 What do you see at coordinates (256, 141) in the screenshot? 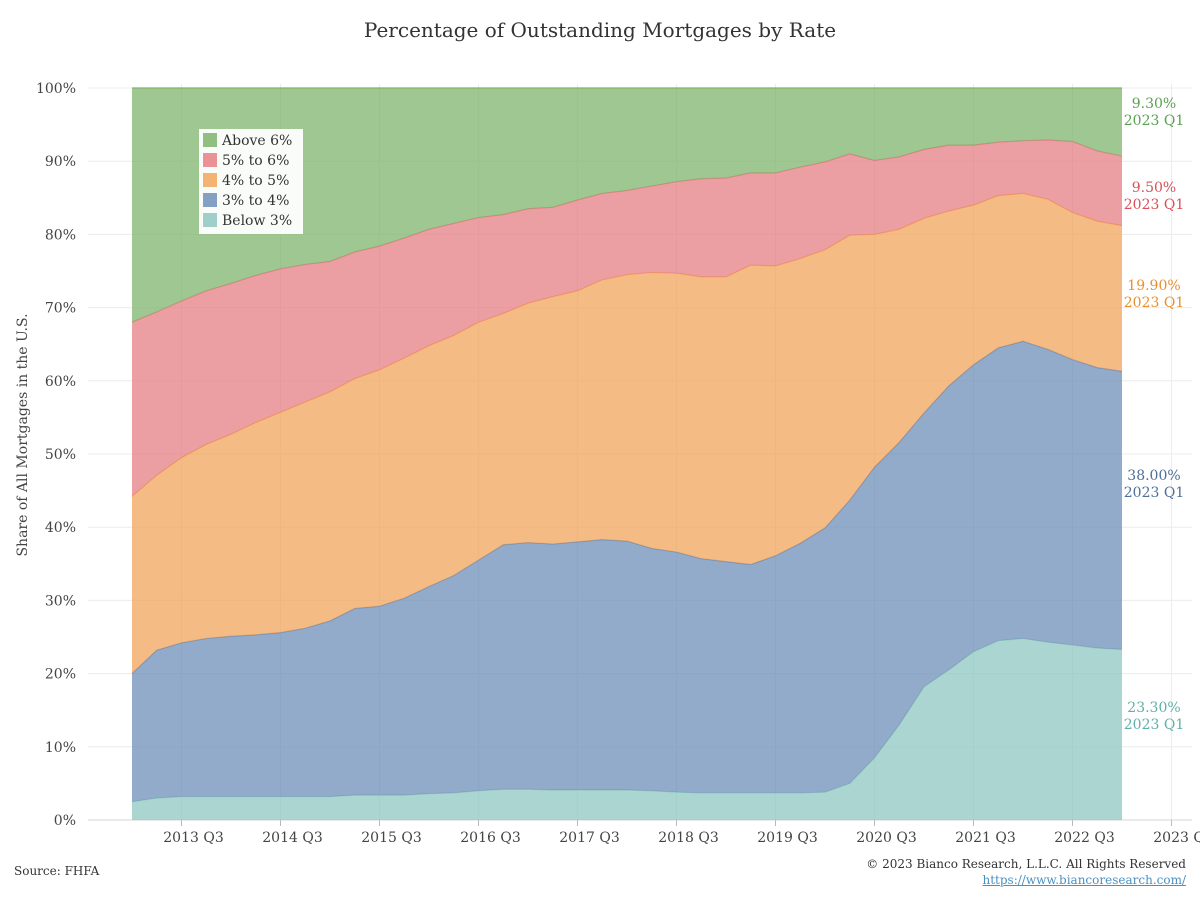
I see `legend-label: Above 6%` at bounding box center [256, 141].